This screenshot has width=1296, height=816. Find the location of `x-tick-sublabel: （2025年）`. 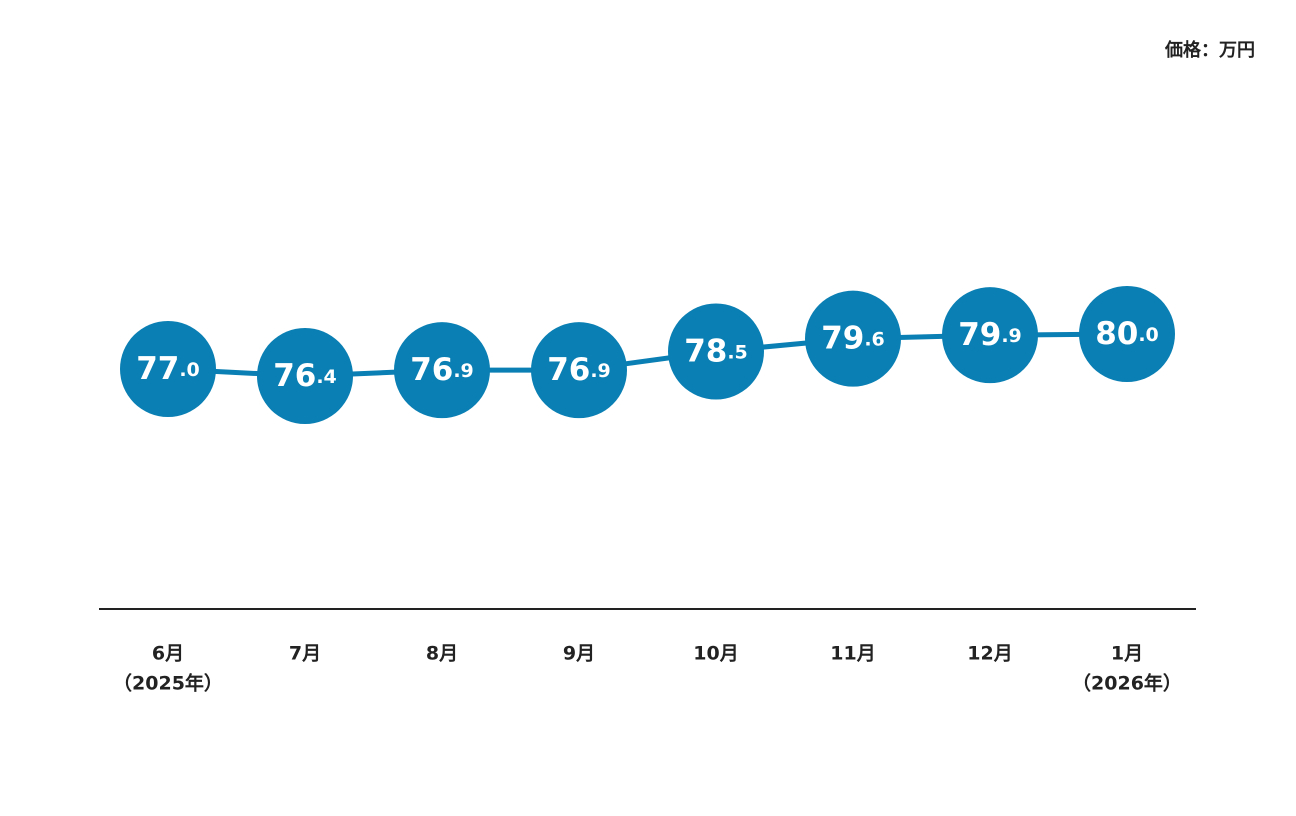

x-tick-sublabel: （2025年） is located at coordinates (168, 683).